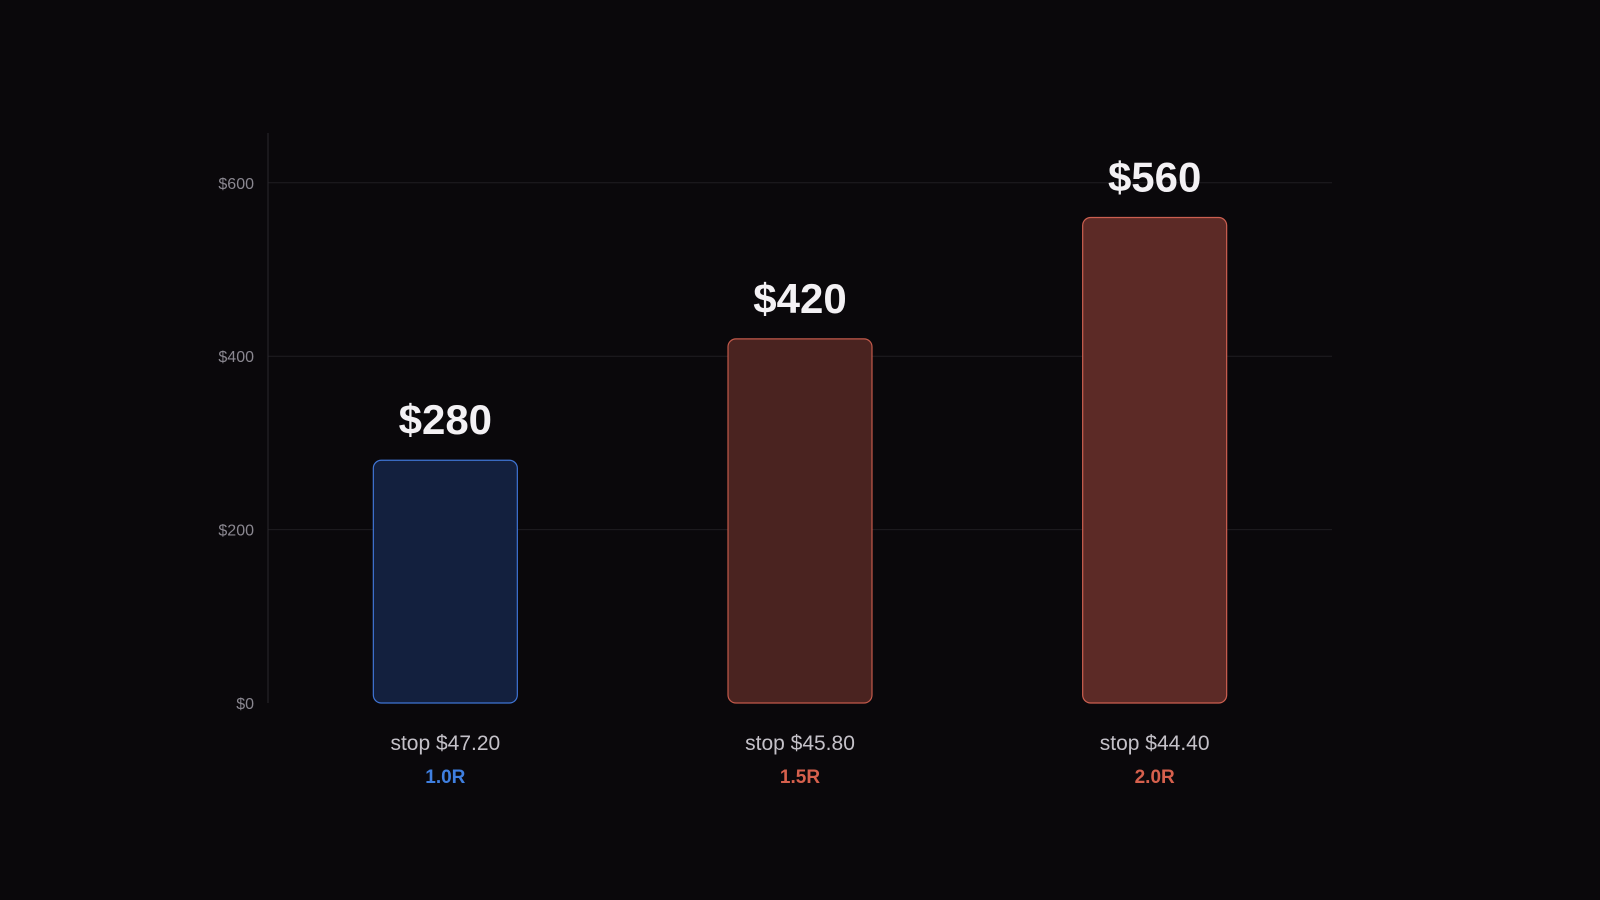  Describe the element at coordinates (445, 777) in the screenshot. I see `x-sub-label: 1.0R` at that location.